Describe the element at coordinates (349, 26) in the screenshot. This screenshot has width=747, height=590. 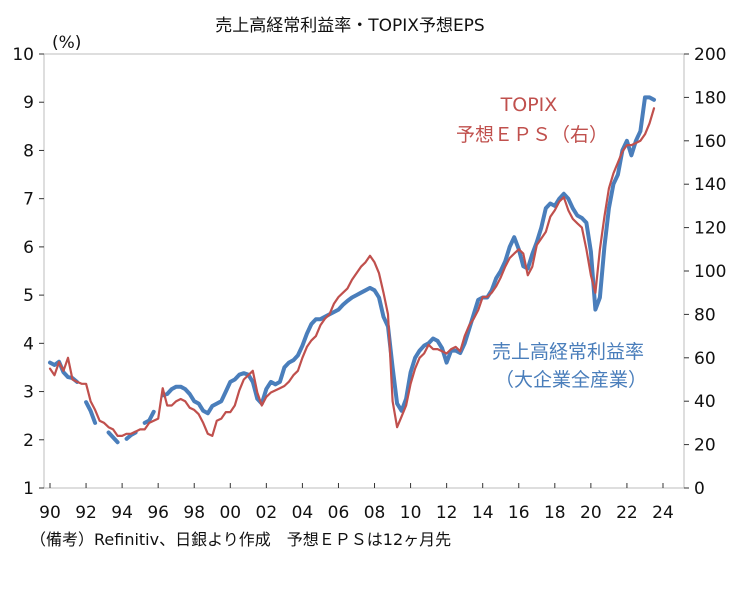
I see `chart-title: 売上高経常利益率・TOPIX予想EPS` at that location.